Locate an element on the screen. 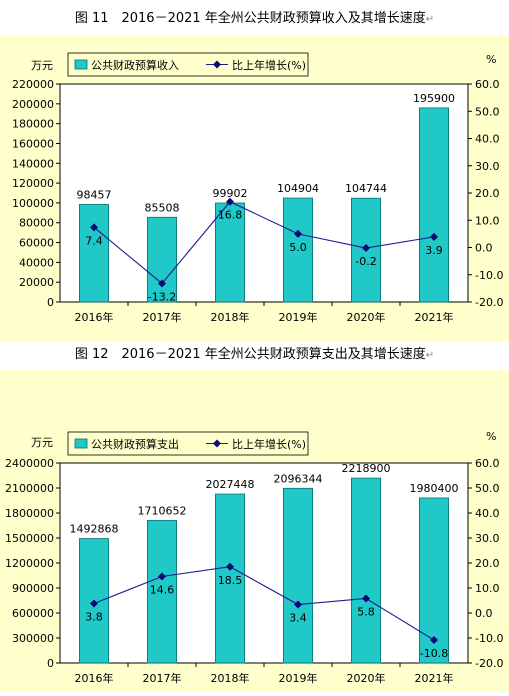 This screenshot has width=509, height=696. legend-marker-swatch is located at coordinates (217, 443).